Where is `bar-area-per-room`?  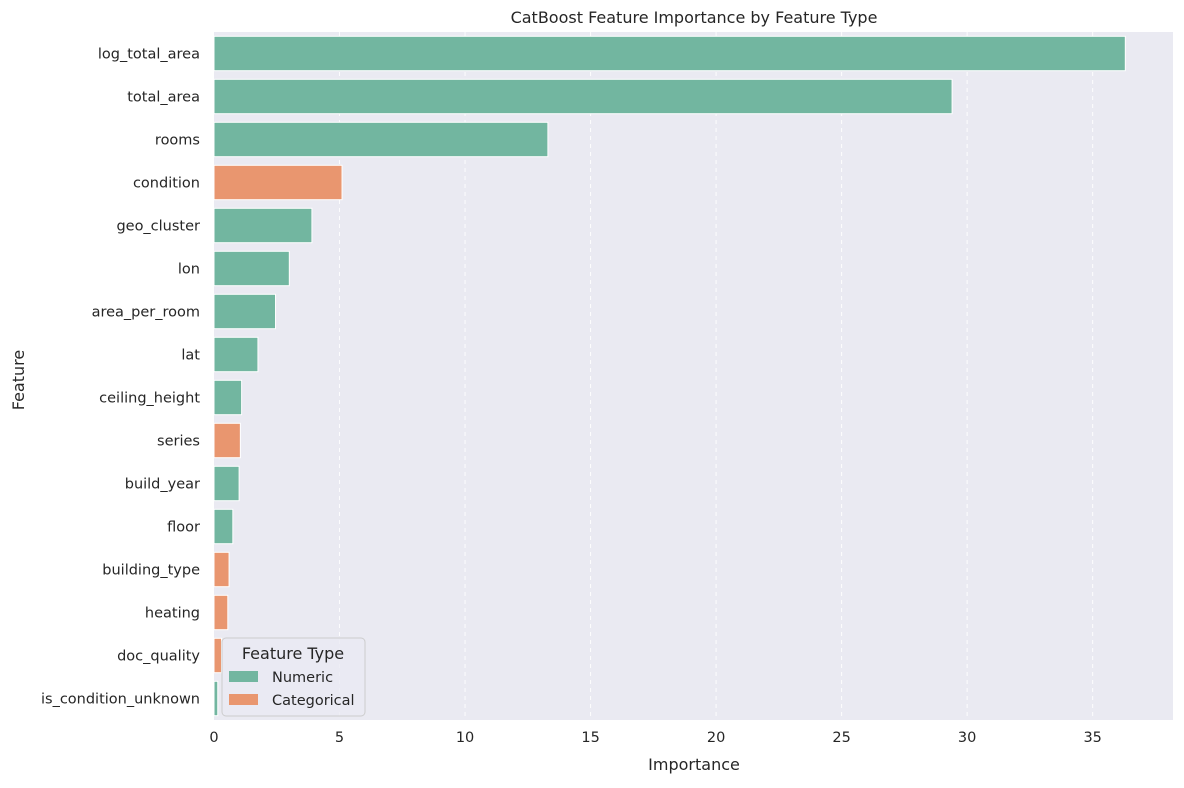 bar-area-per-room is located at coordinates (245, 311).